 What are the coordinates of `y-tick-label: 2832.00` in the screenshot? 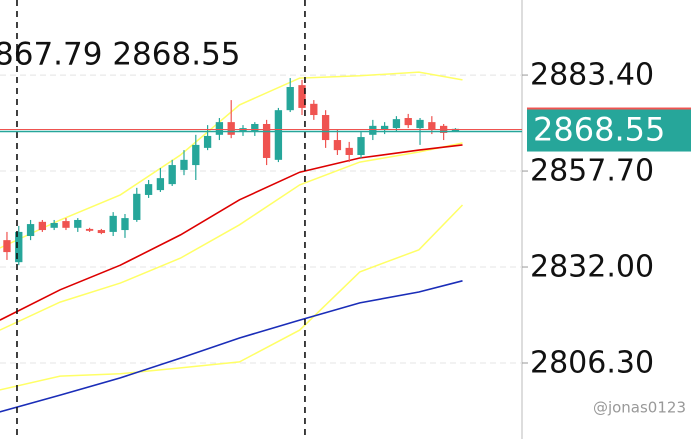 It's located at (592, 267).